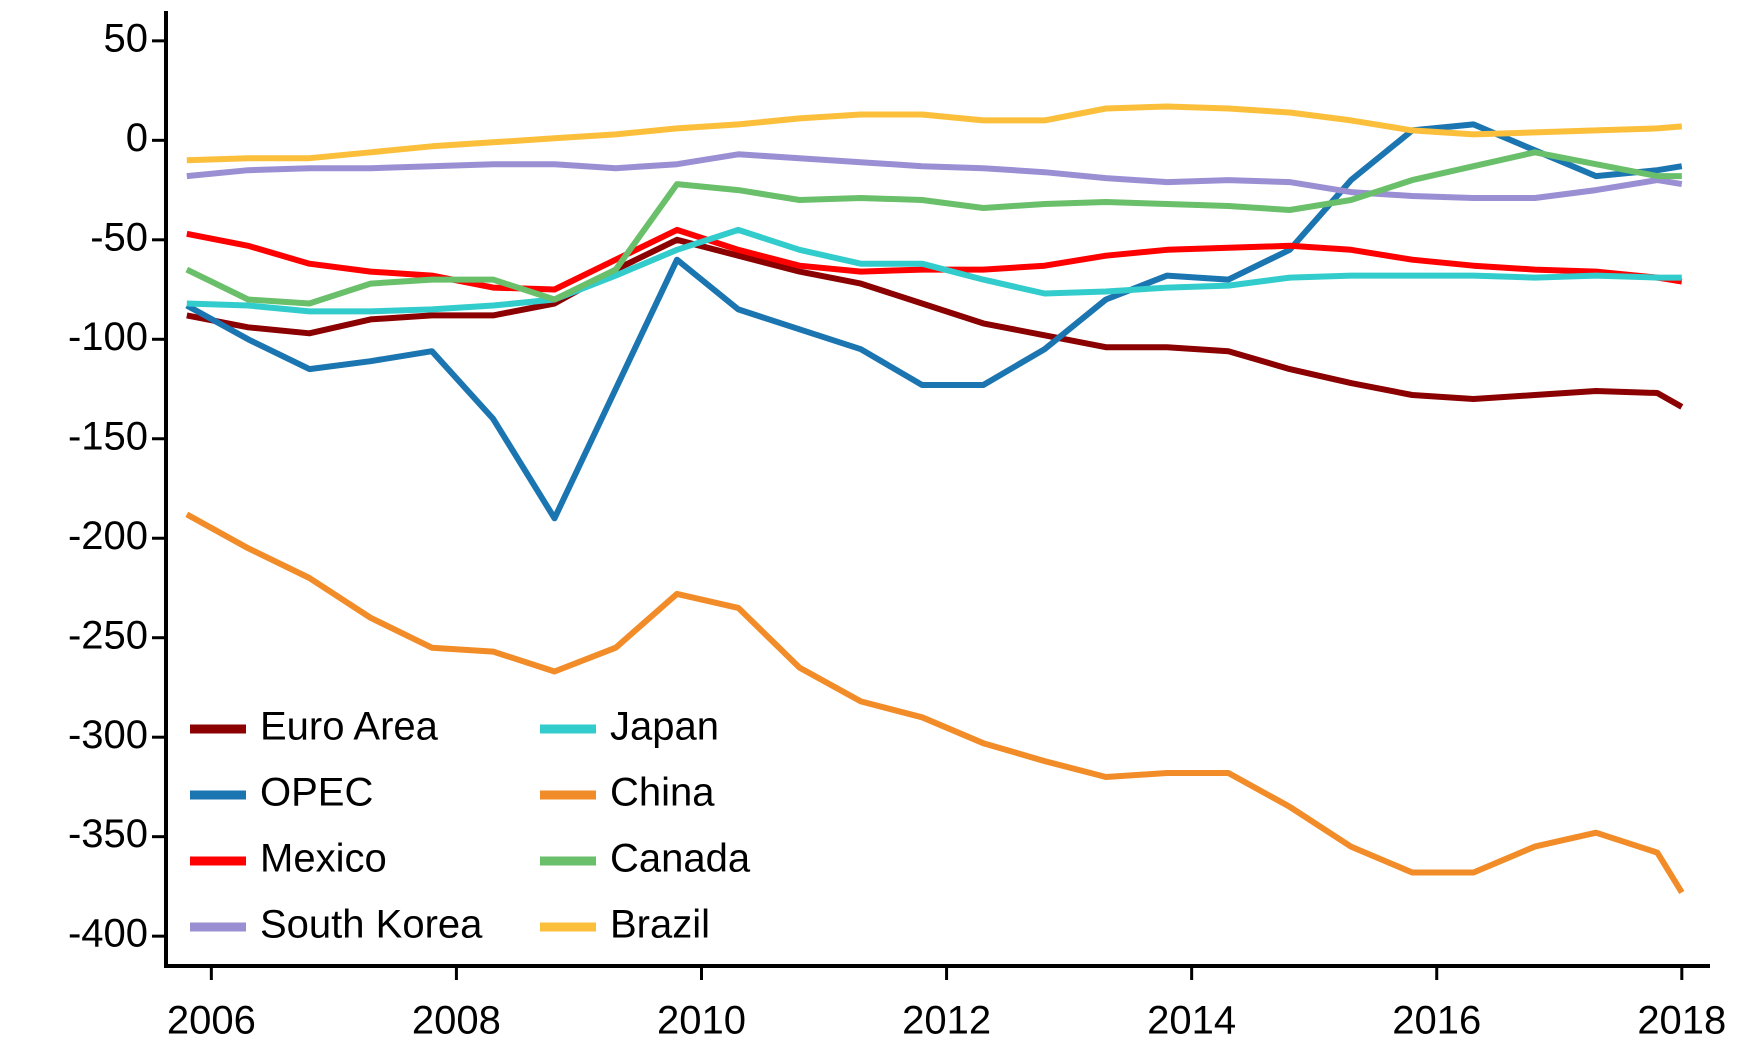 Image resolution: width=1750 pixels, height=1043 pixels. I want to click on x-tick-label: 2014, so click(1191, 1021).